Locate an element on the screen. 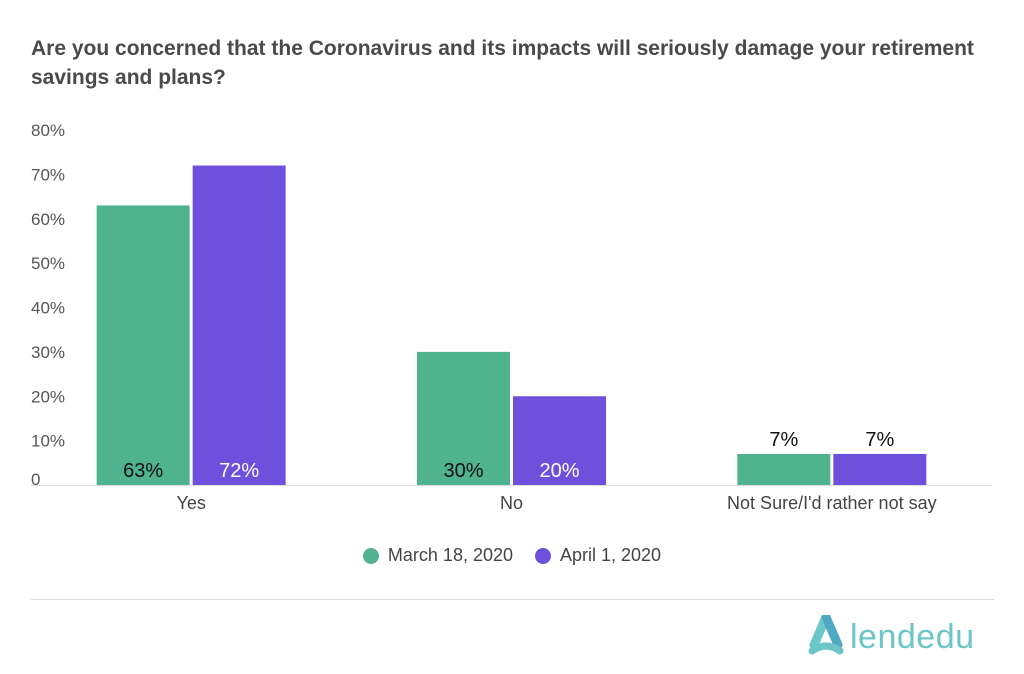 The width and height of the screenshot is (1024, 674). legend-item-april: April 1, 2020 is located at coordinates (598, 555).